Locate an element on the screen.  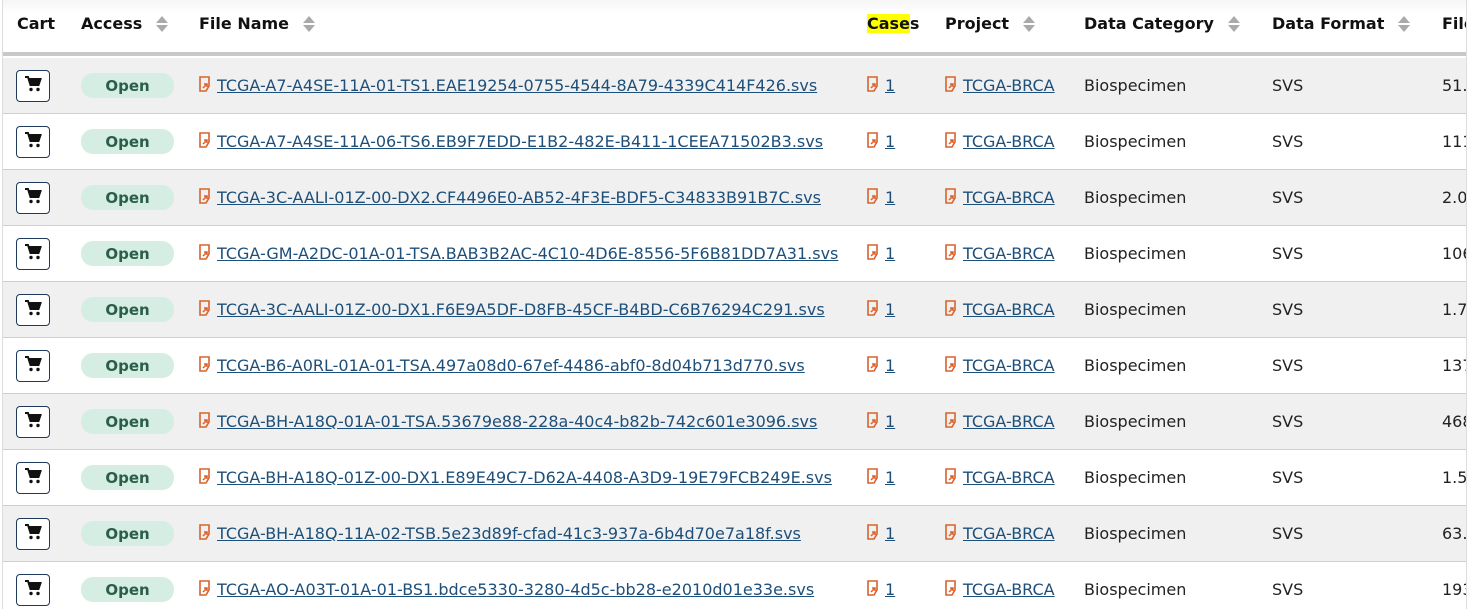
file-size: 106 is located at coordinates (1454, 253).